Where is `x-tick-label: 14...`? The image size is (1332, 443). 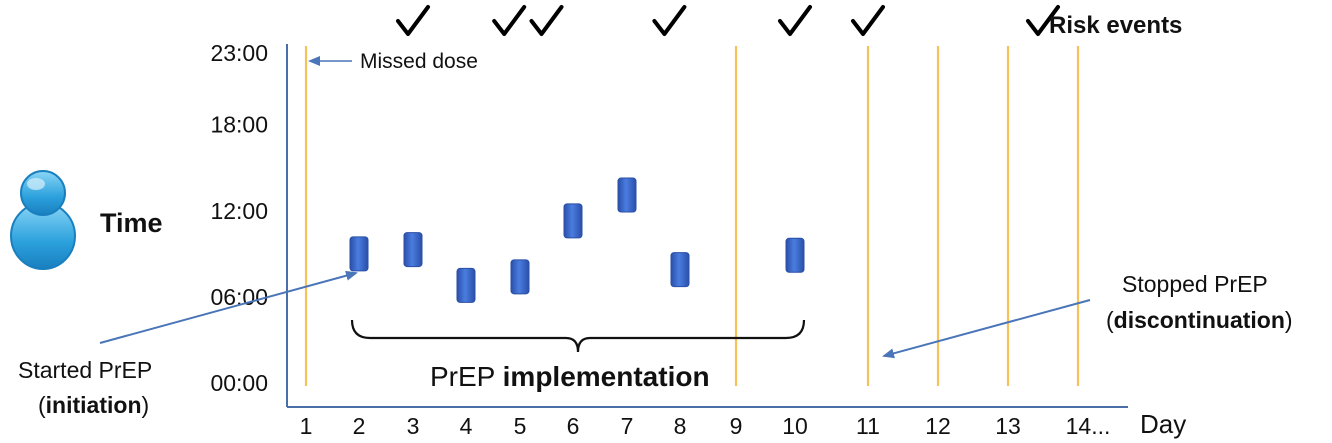 x-tick-label: 14... is located at coordinates (1088, 426).